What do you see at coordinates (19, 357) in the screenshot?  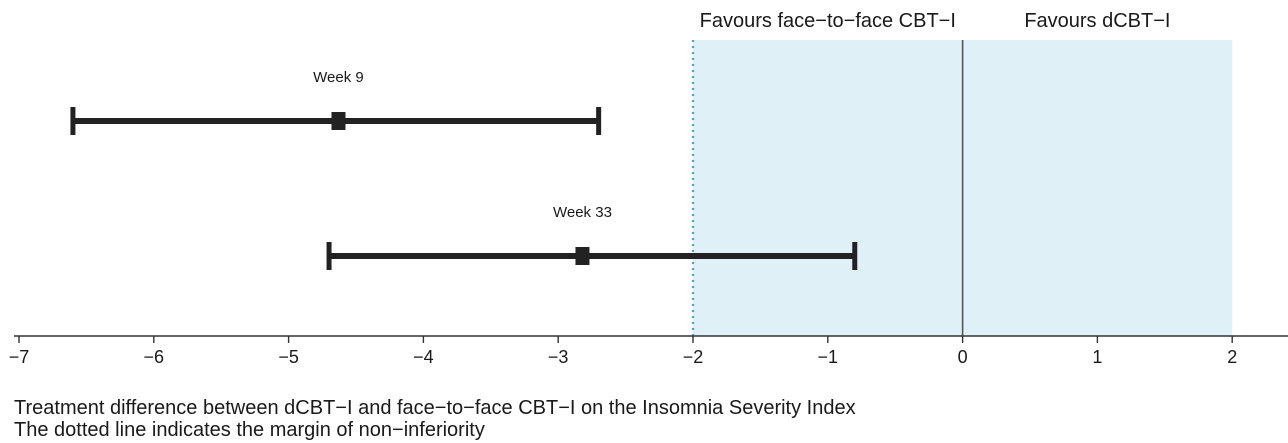 I see `x-tick-label: −7` at bounding box center [19, 357].